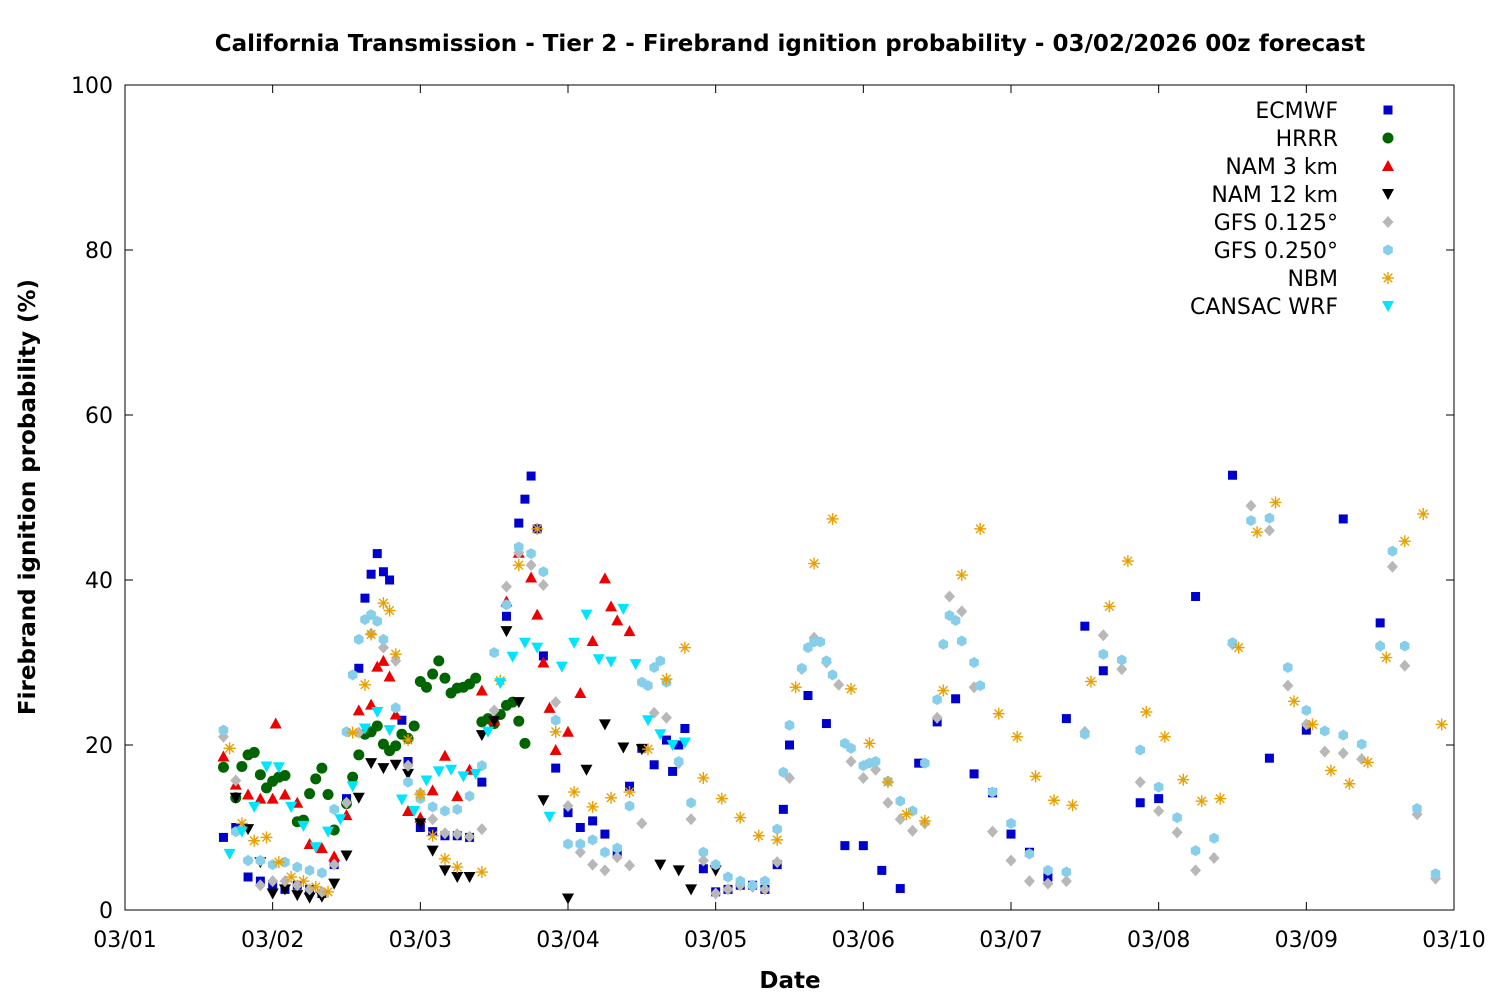  What do you see at coordinates (567, 940) in the screenshot?
I see `x-tick-label: 03/04` at bounding box center [567, 940].